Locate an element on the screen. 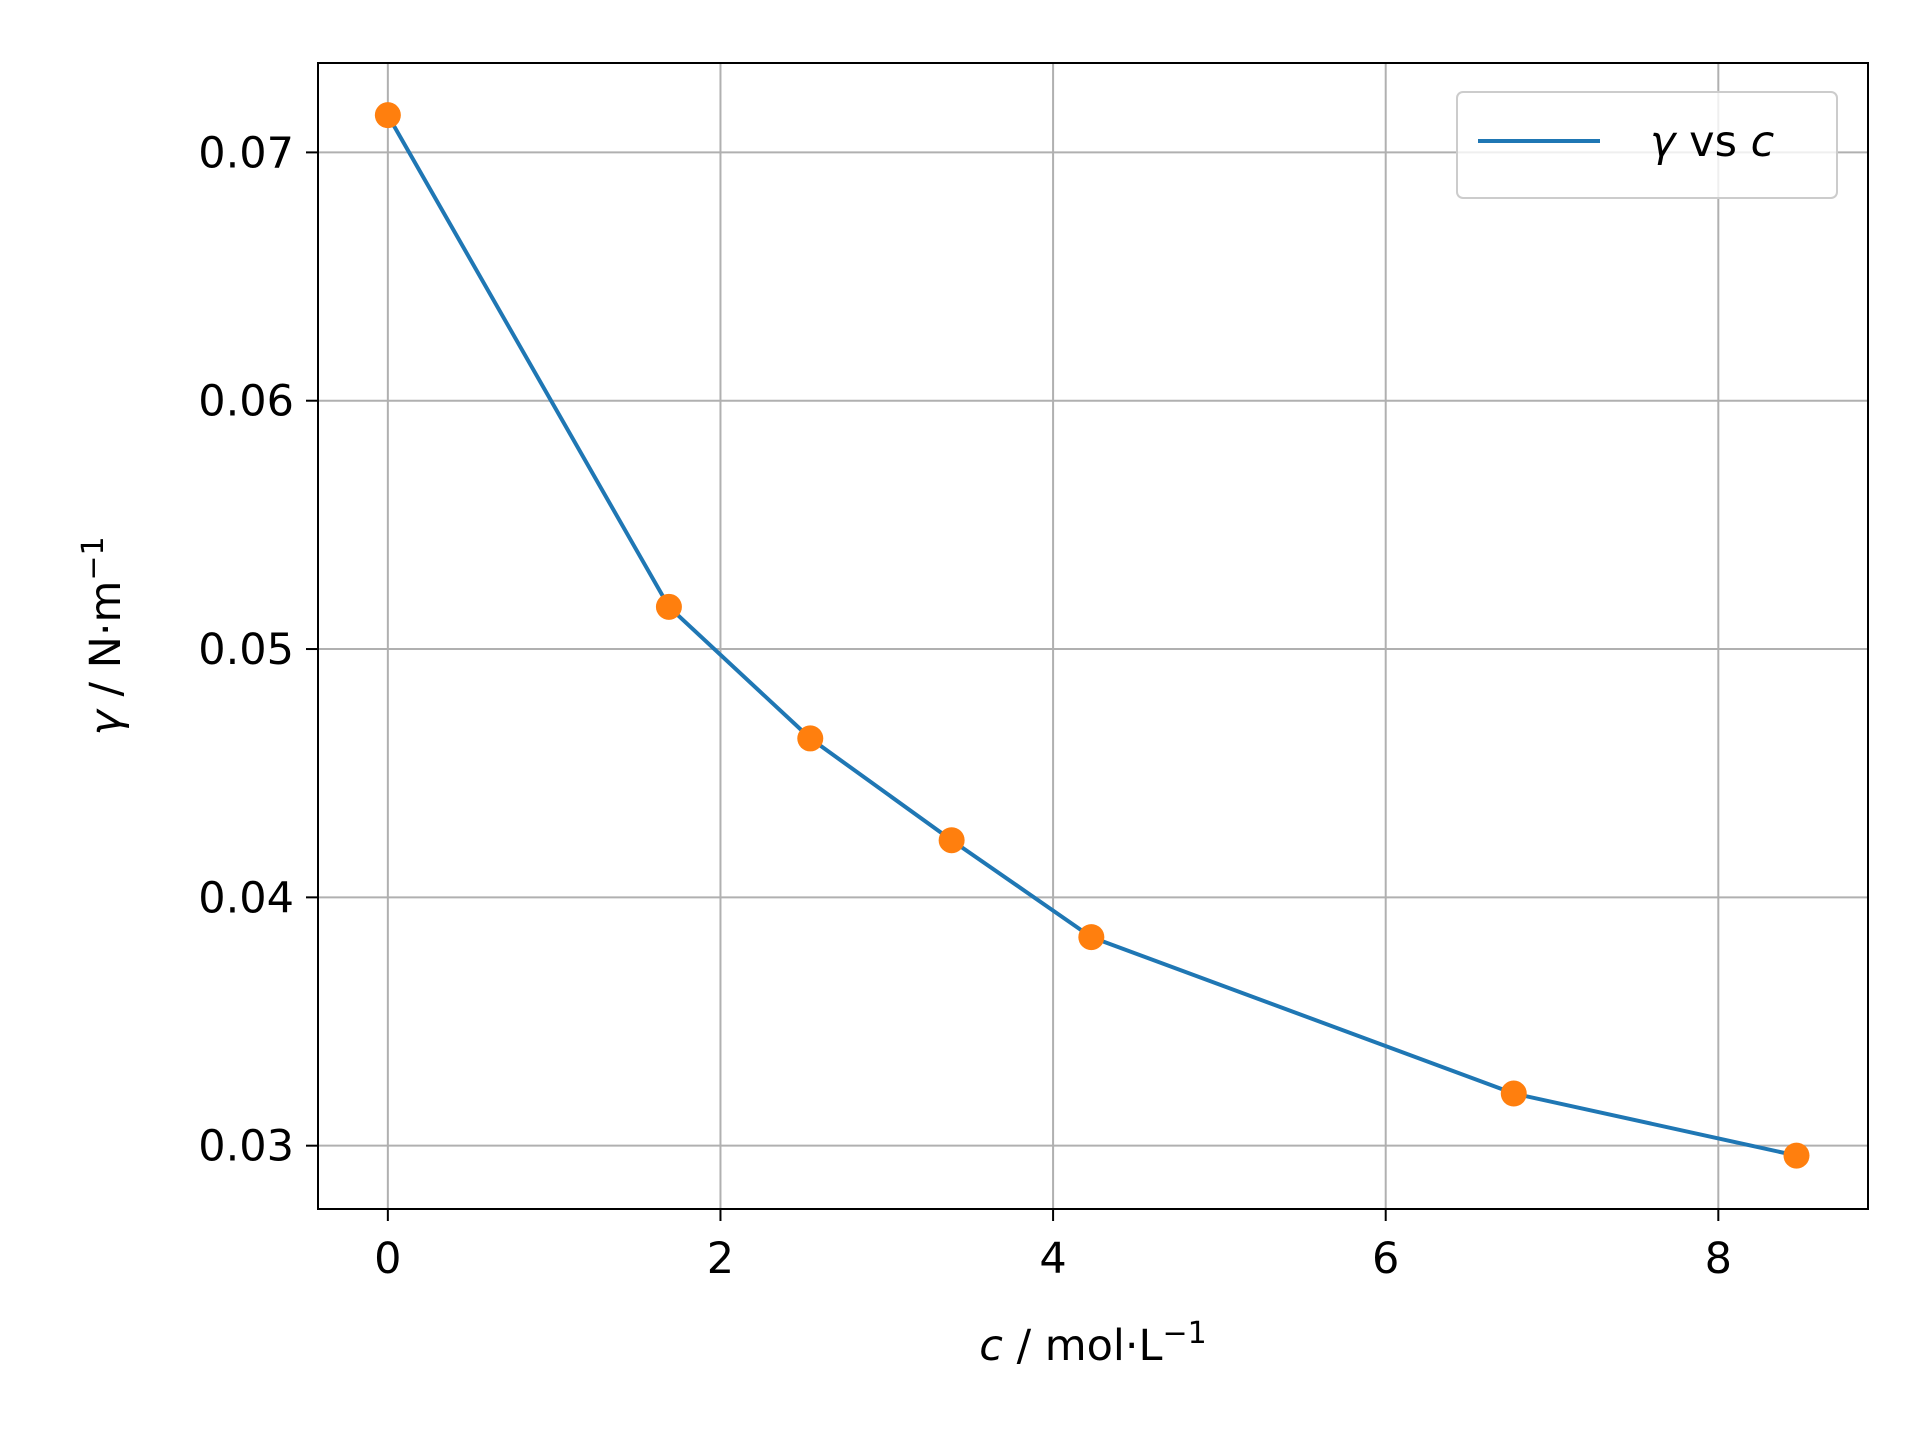 The width and height of the screenshot is (1920, 1440). y-tick-label: 0.07 is located at coordinates (246, 153).